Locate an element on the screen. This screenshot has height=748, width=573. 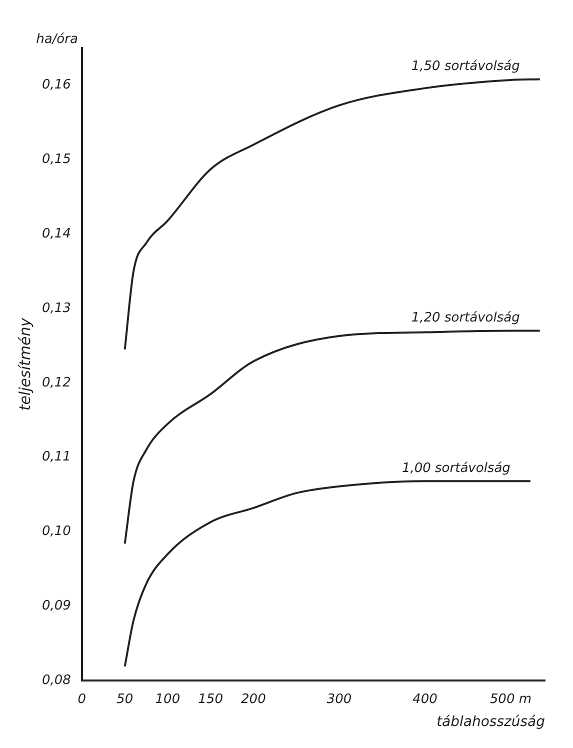
x-tick-label: 500 m is located at coordinates (511, 699).